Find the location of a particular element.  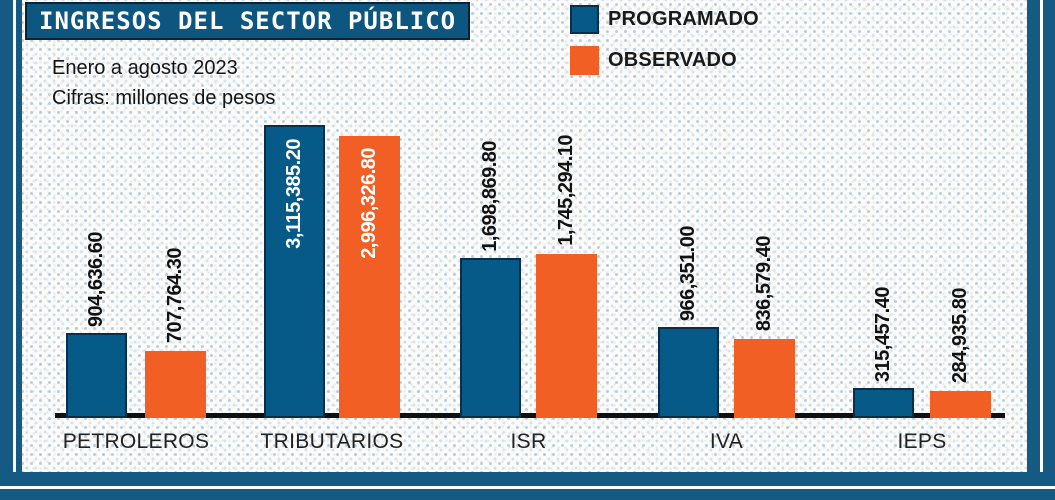

frame-bottom-border is located at coordinates (527, 486).